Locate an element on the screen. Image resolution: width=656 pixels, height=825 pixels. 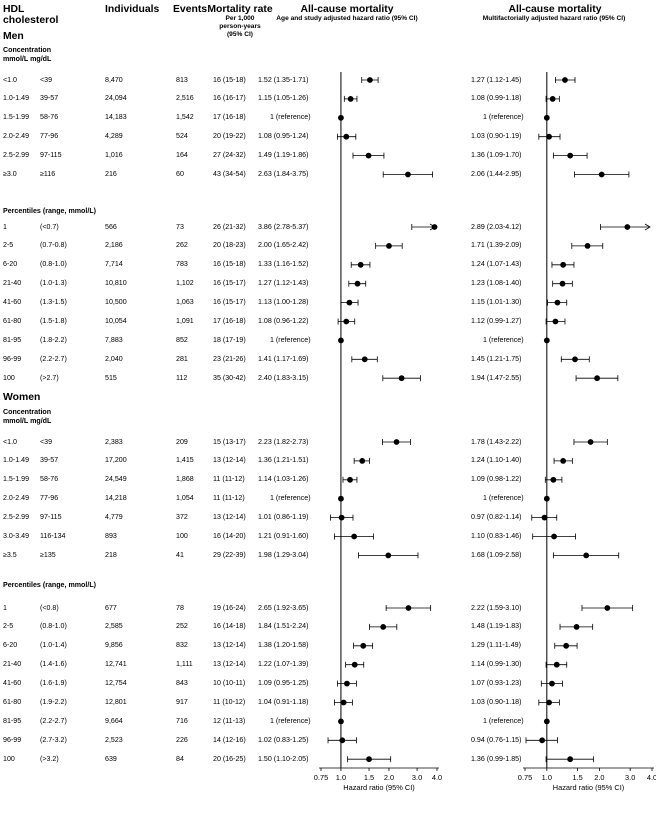
row-individuals: 12,754 is located at coordinates (116, 683).